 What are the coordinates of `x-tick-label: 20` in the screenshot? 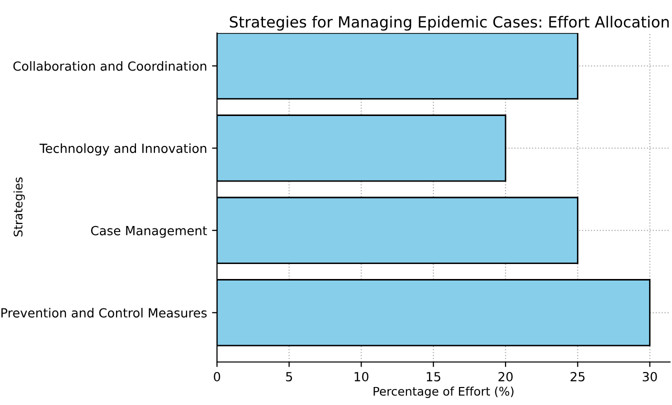 It's located at (505, 377).